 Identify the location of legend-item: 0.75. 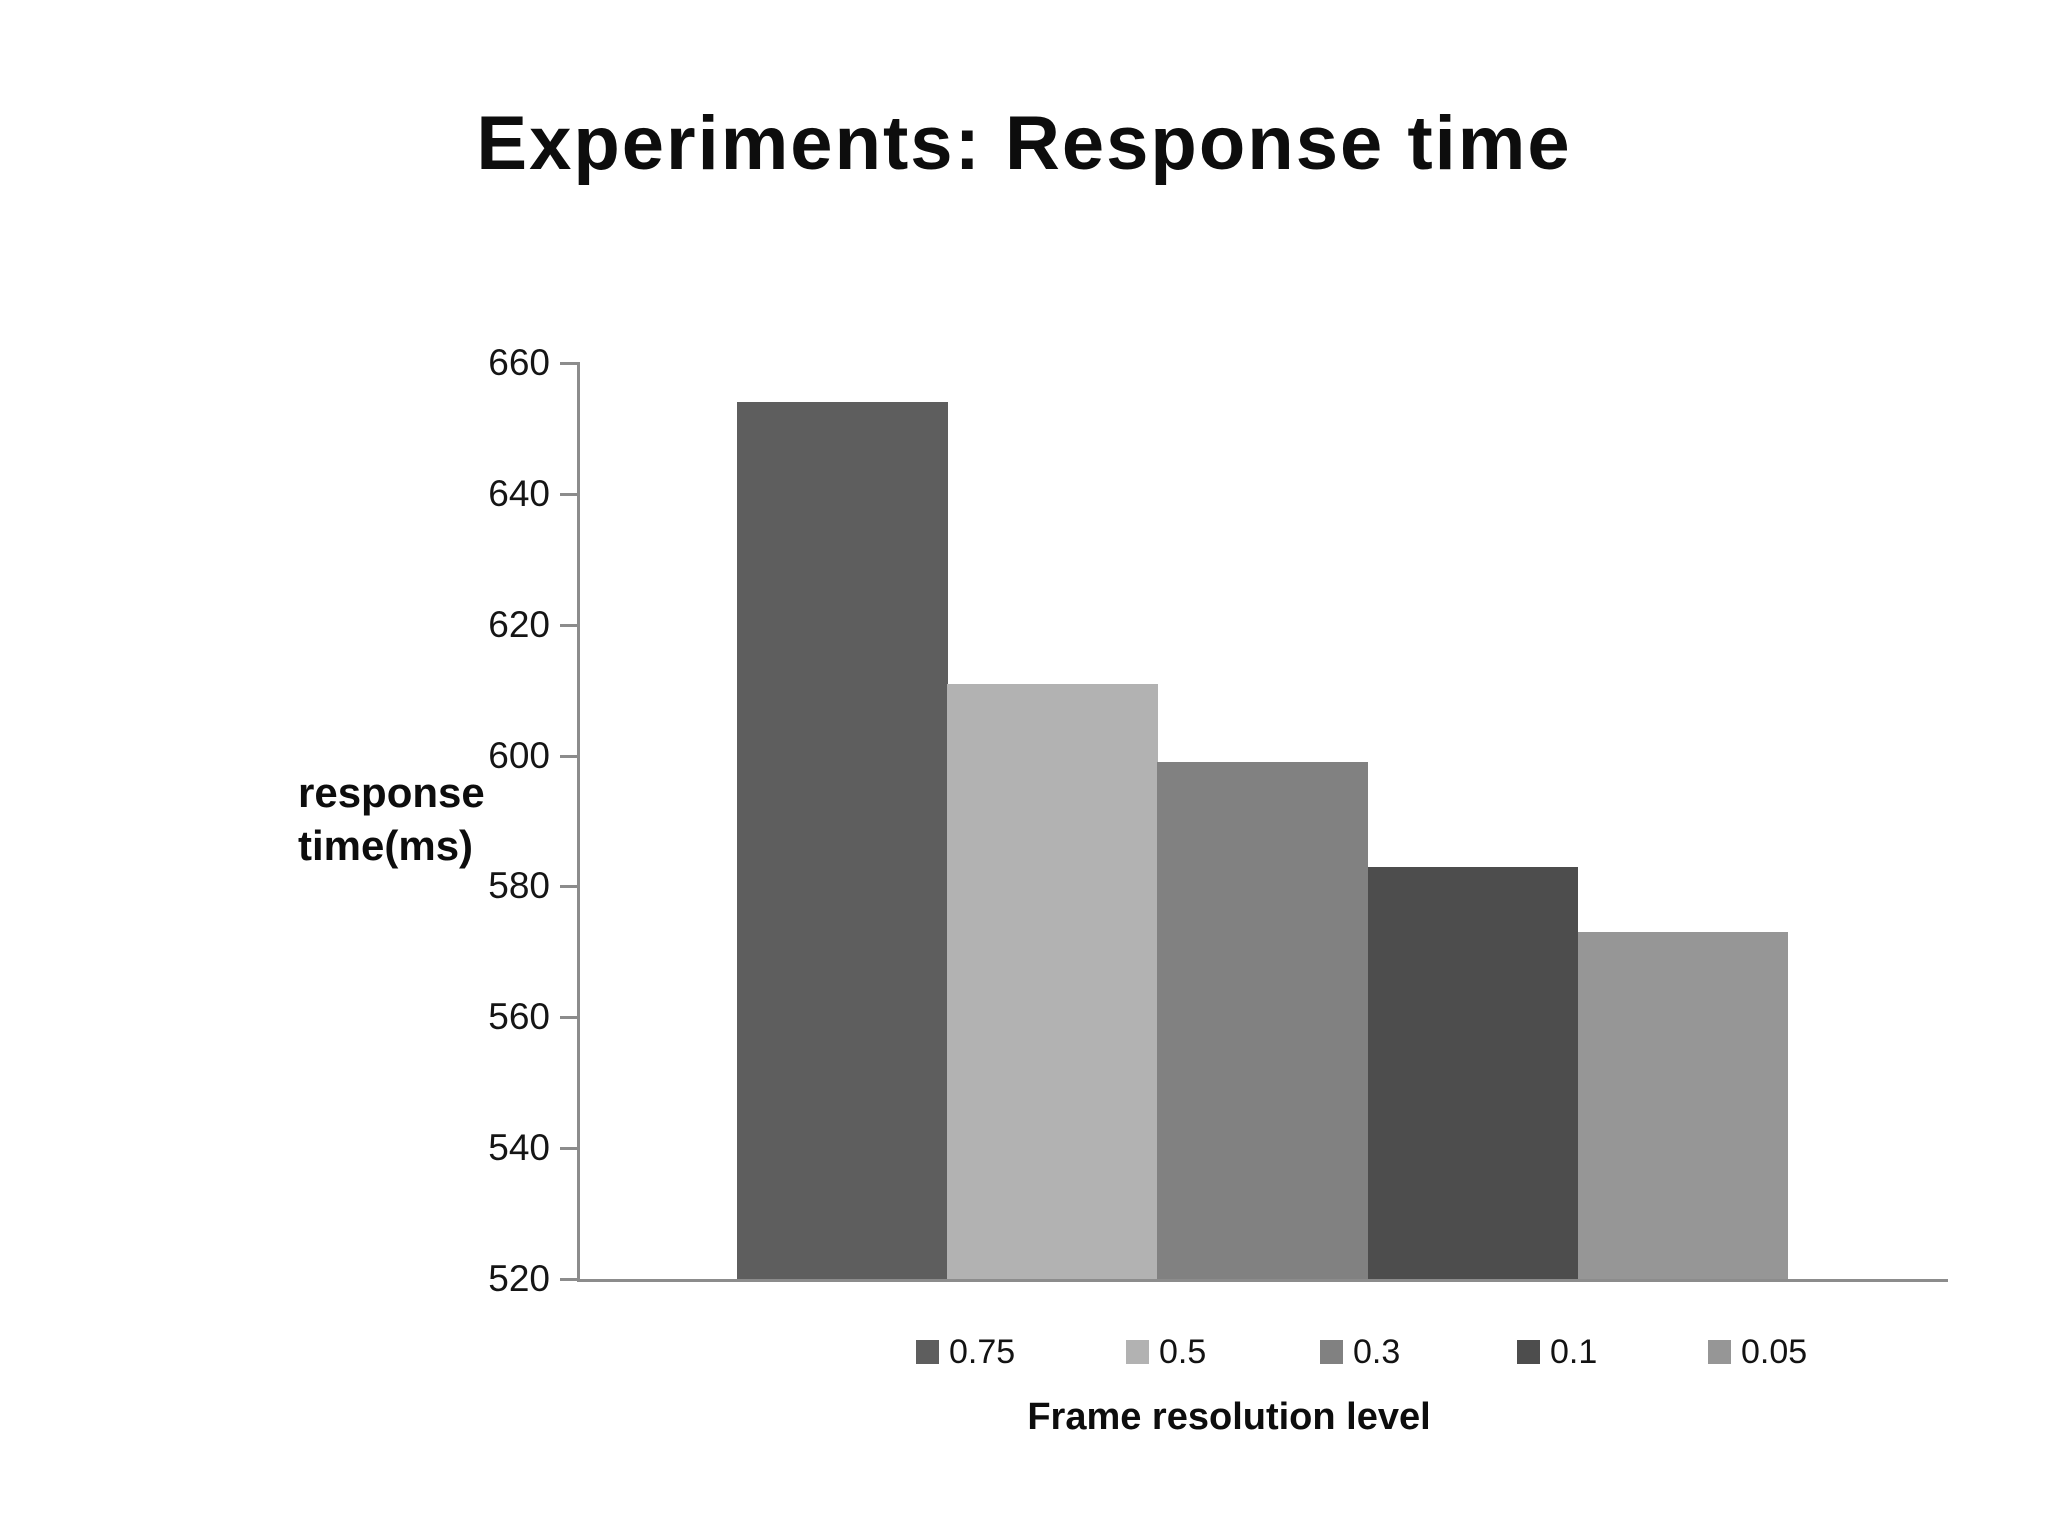
(965, 1352).